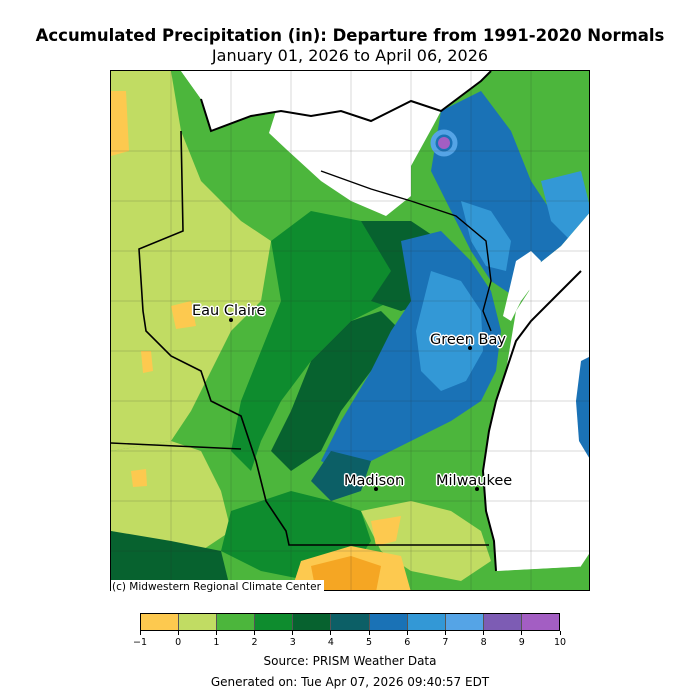 The image size is (700, 700). Describe the element at coordinates (349, 641) in the screenshot. I see `colorbar-ticks: −1 0 1 2 3 4 5 6 7 8 9 10` at that location.